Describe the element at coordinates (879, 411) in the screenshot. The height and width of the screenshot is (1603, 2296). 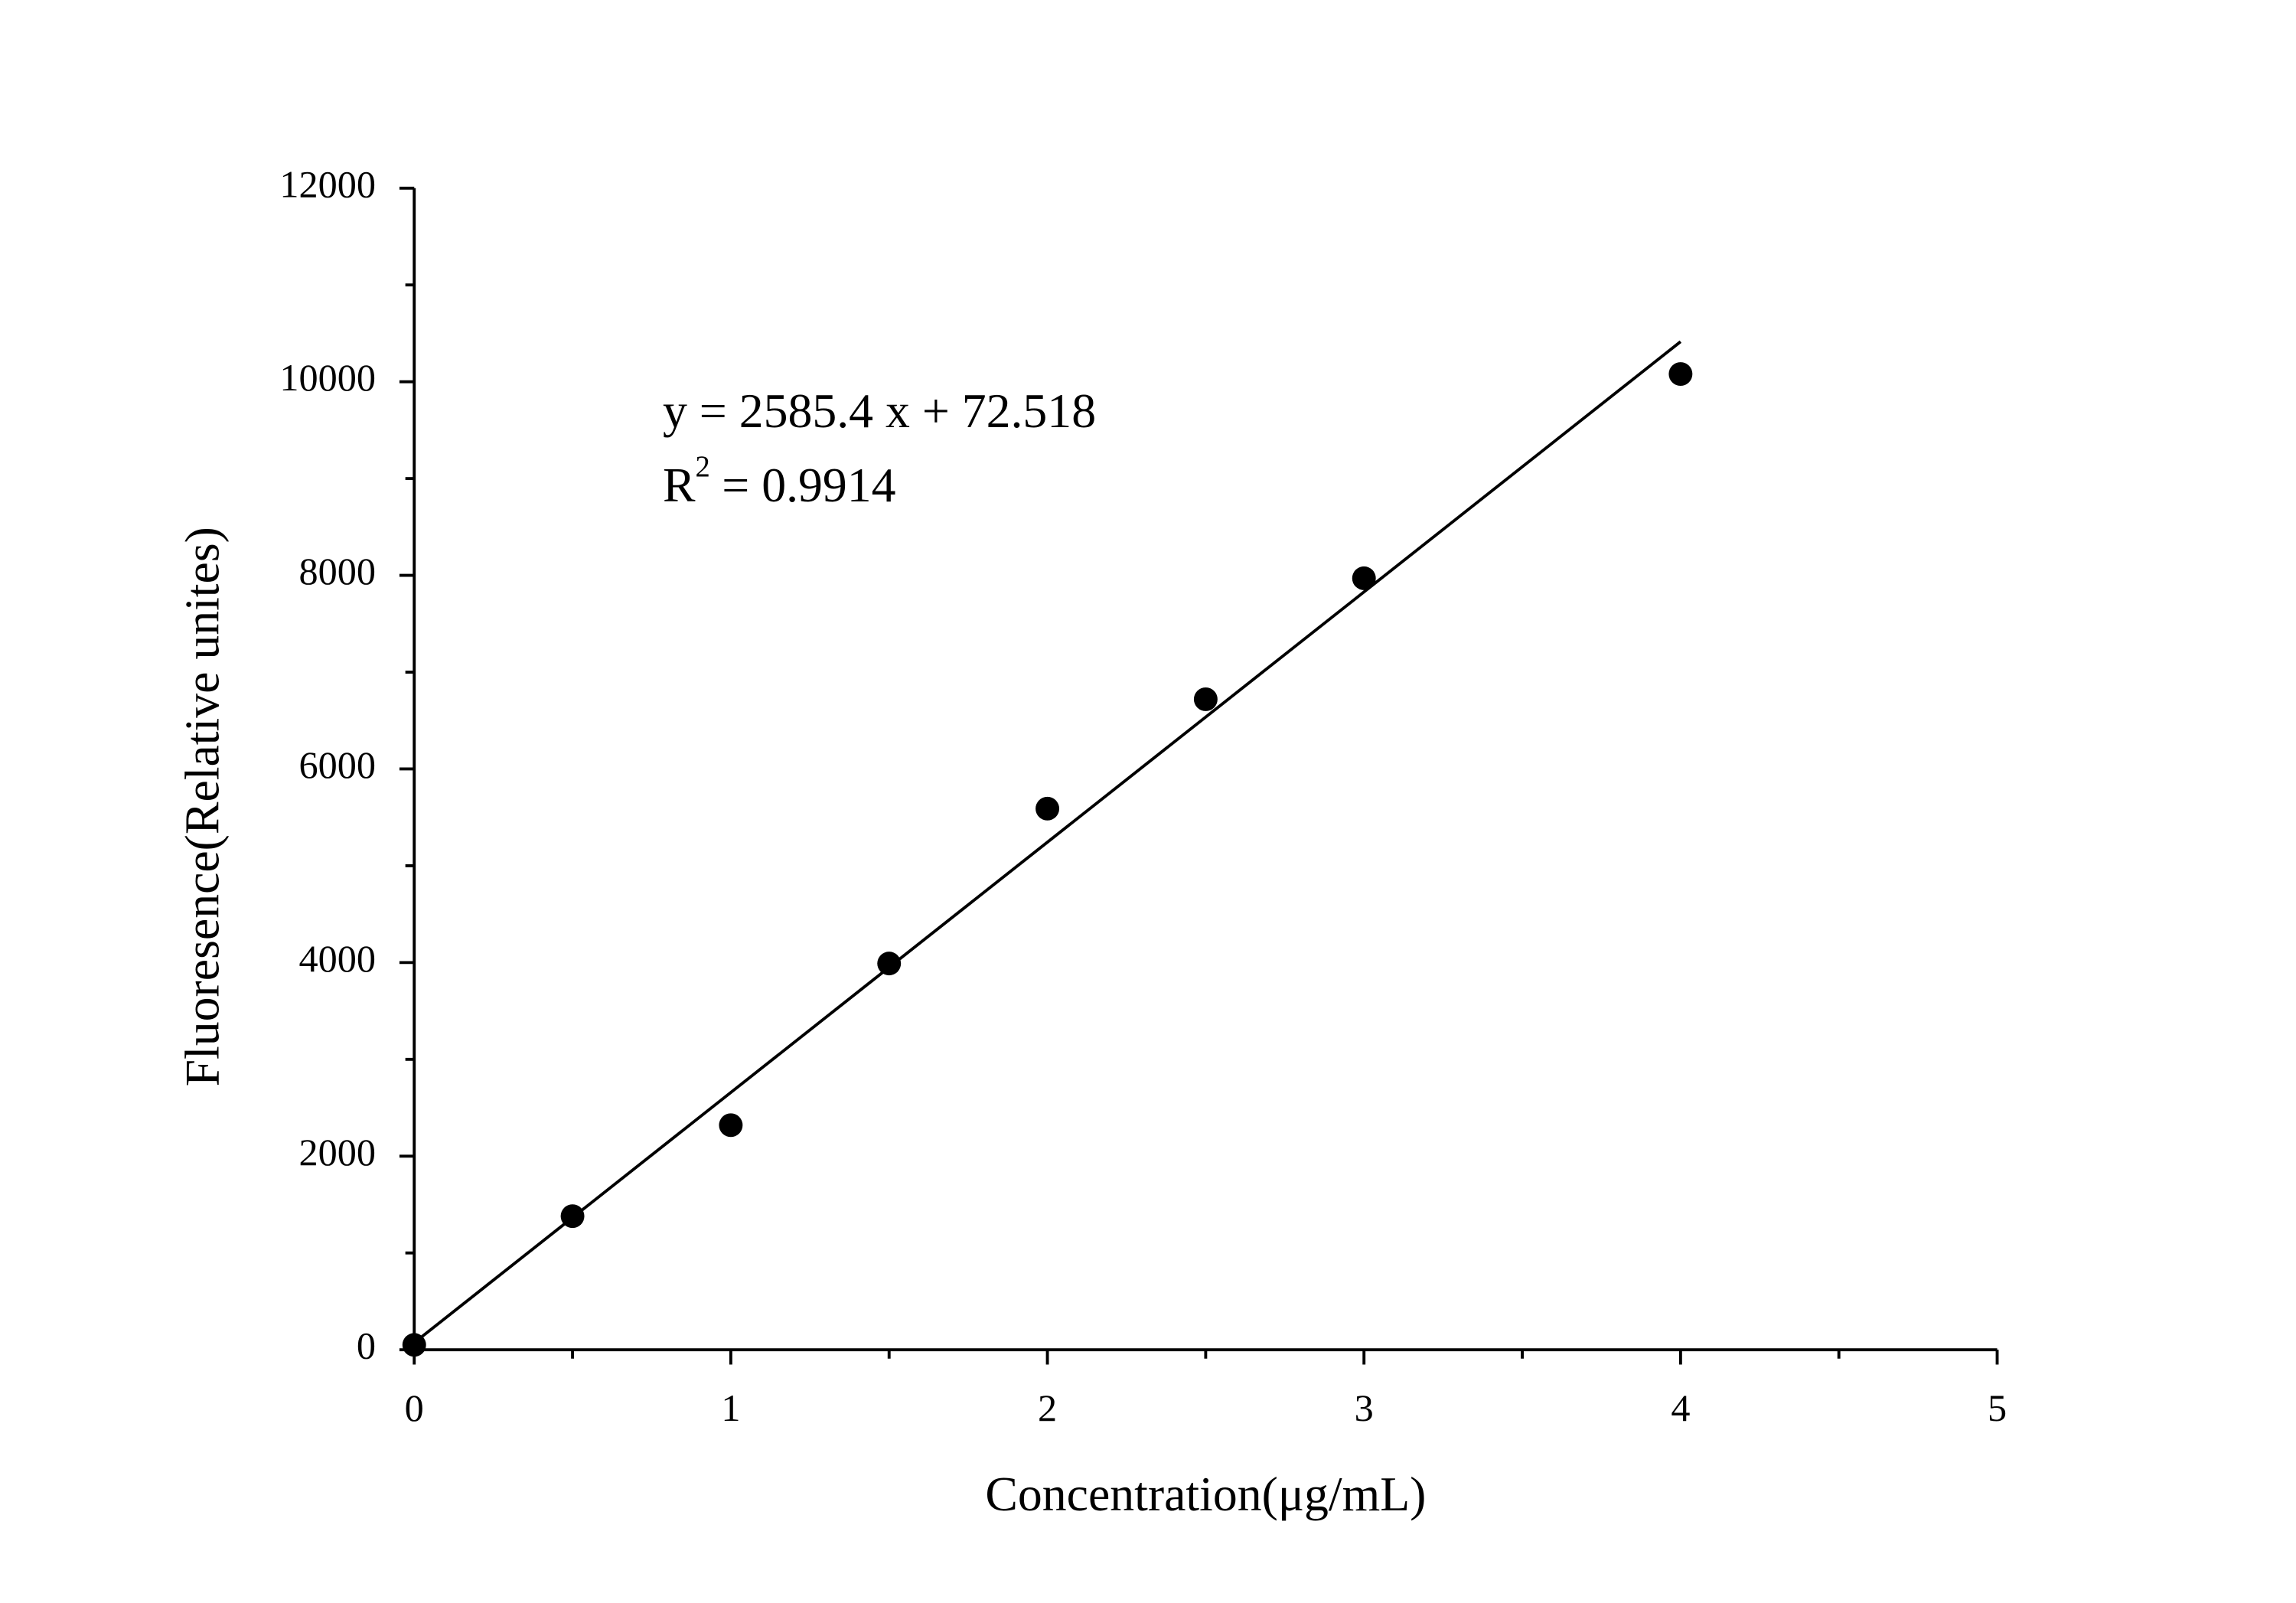
I see `equation: y = 2585.4 x + 72.518` at that location.